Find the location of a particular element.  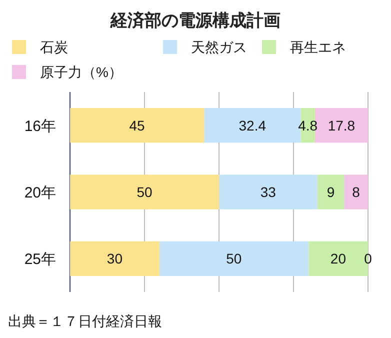

chart-title: 経済部の電源構成計画 is located at coordinates (195, 20).